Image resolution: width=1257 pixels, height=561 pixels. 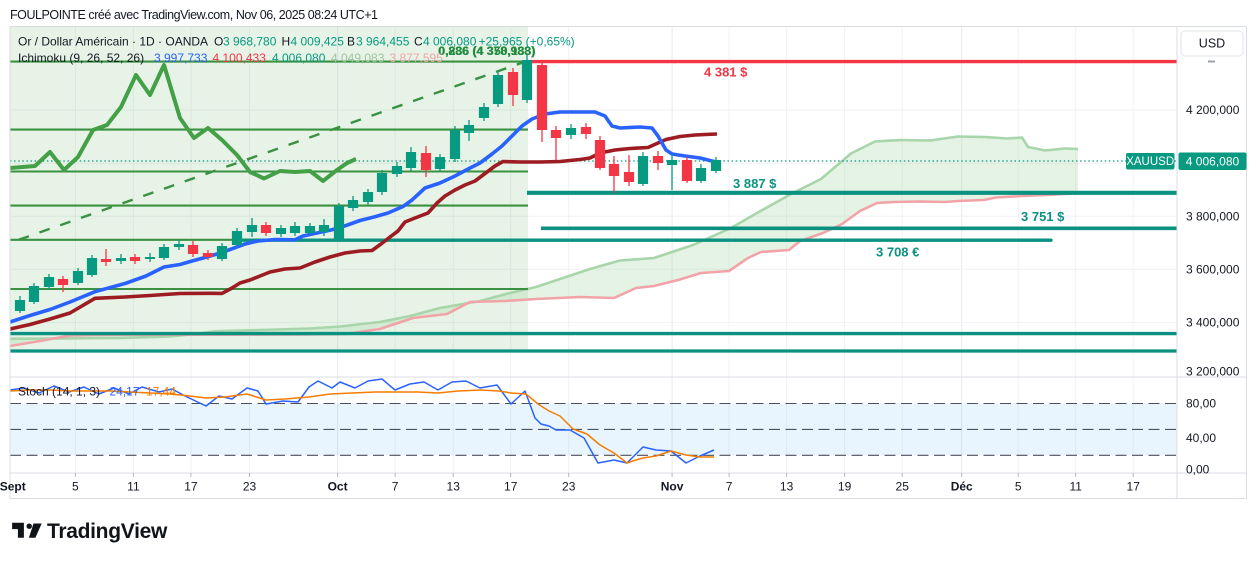 I want to click on svg-text:Or / Dollar Américain · 1D · O: Or / Dollar Américain · 1D · OANDA, so click(x=113, y=42).